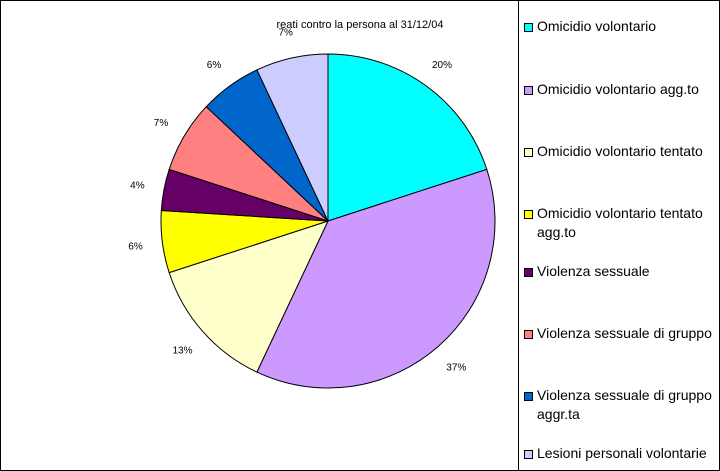 Image resolution: width=720 pixels, height=471 pixels. I want to click on percent-label-4: 6%, so click(135, 246).